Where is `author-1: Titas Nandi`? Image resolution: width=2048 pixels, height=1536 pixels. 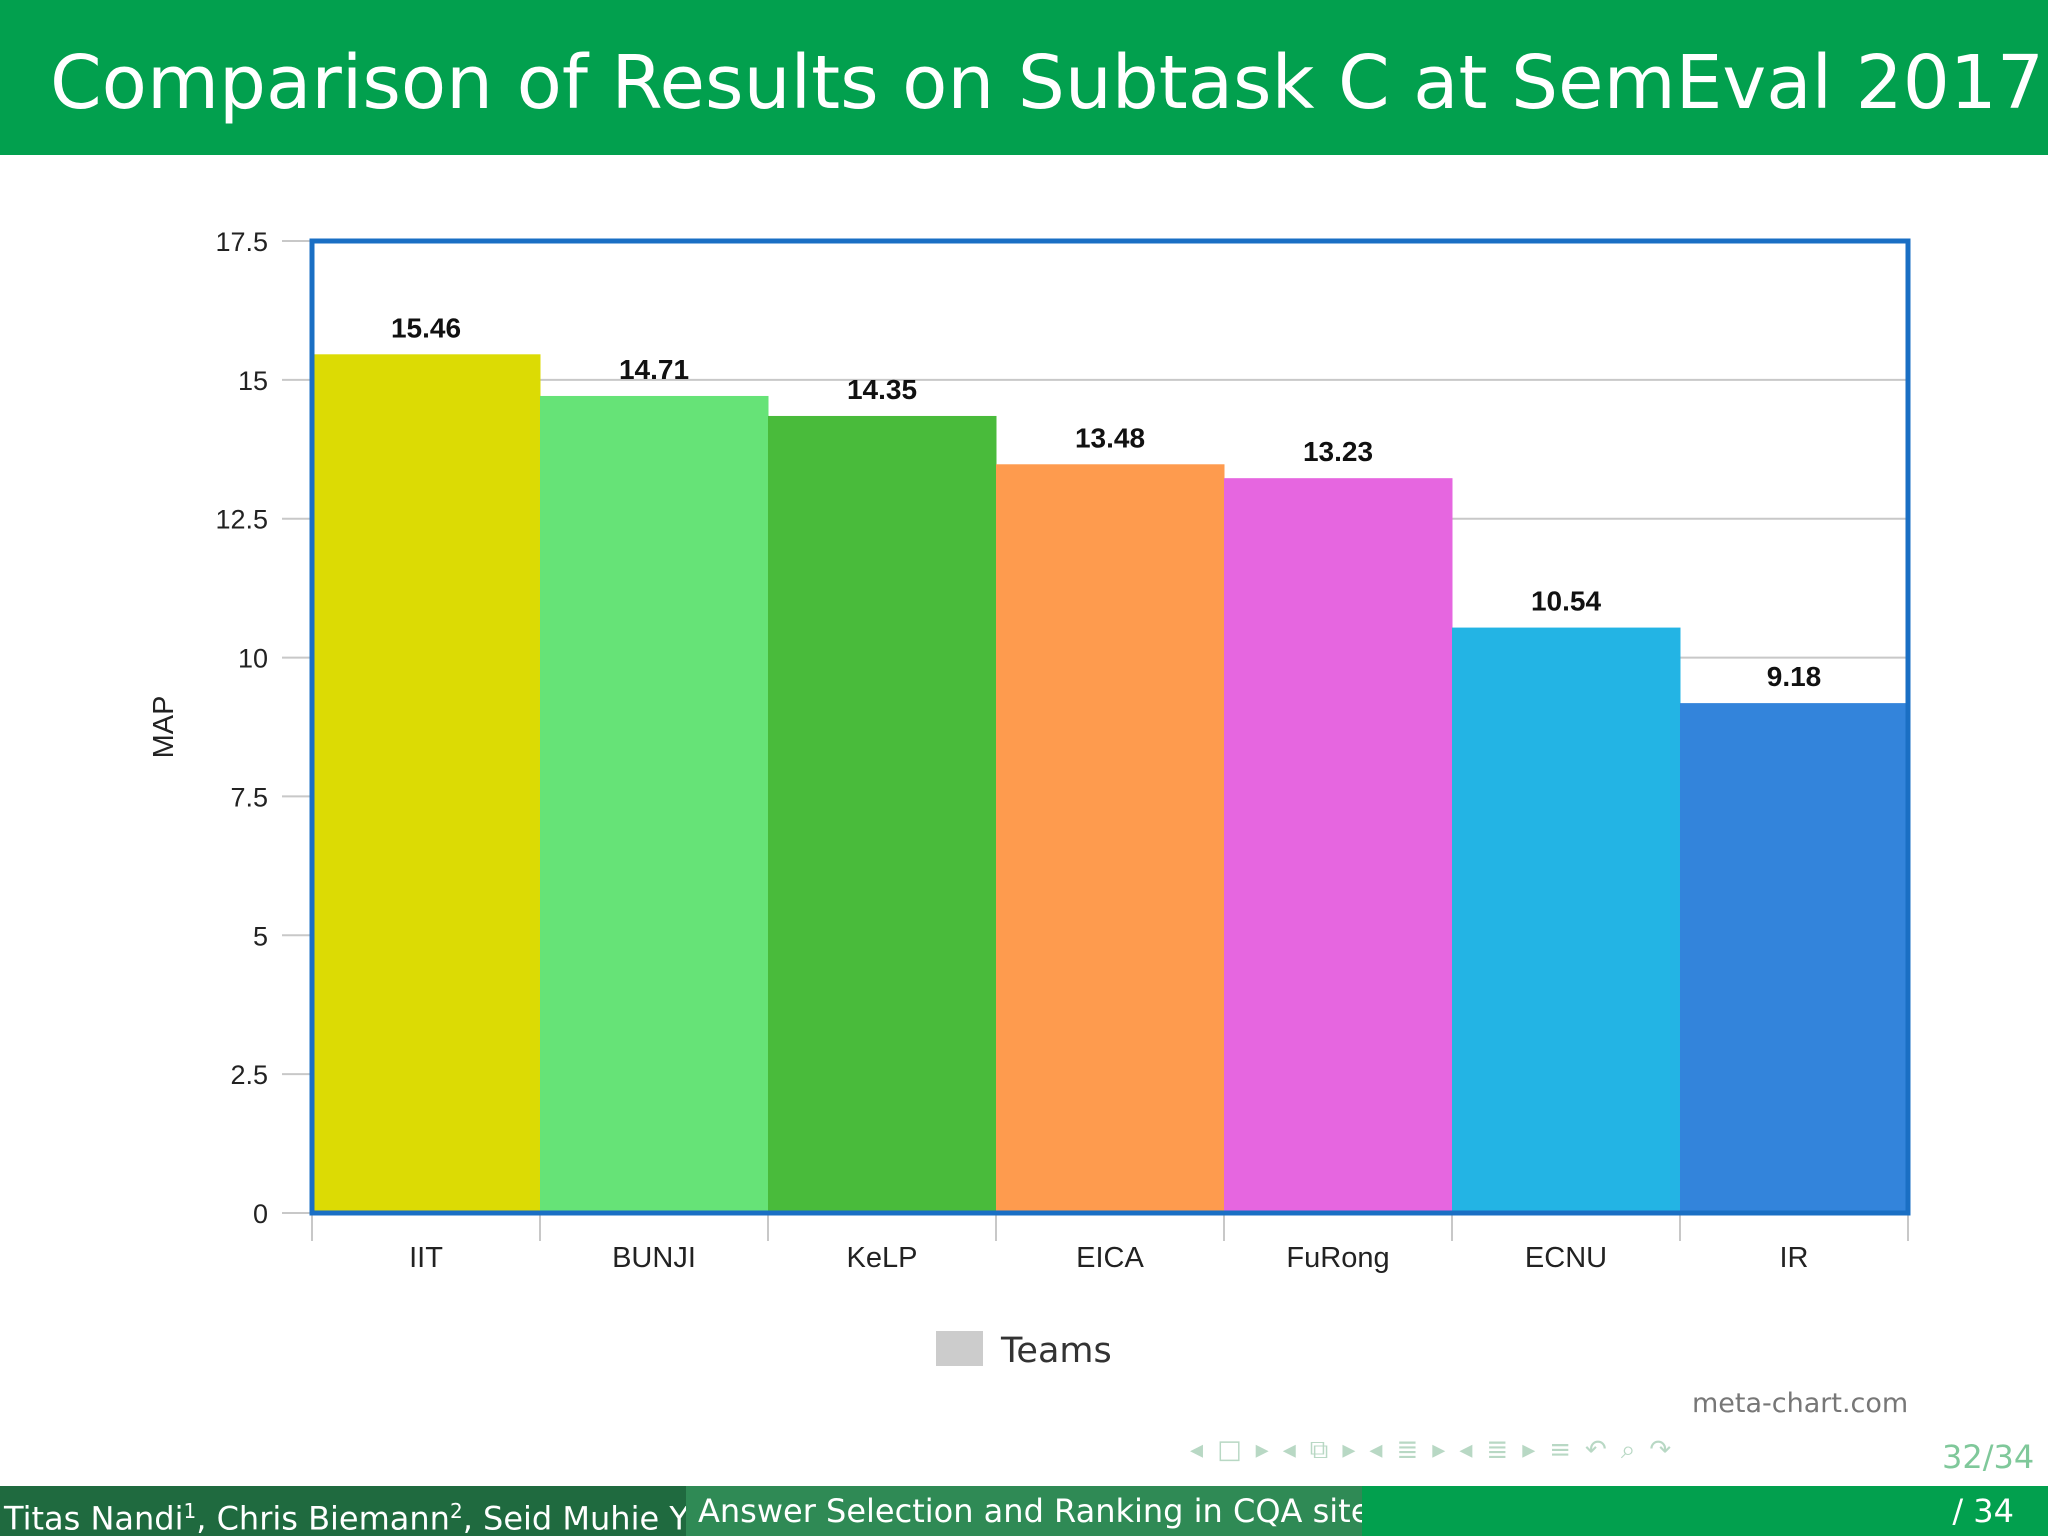 author-1: Titas Nandi is located at coordinates (94, 1517).